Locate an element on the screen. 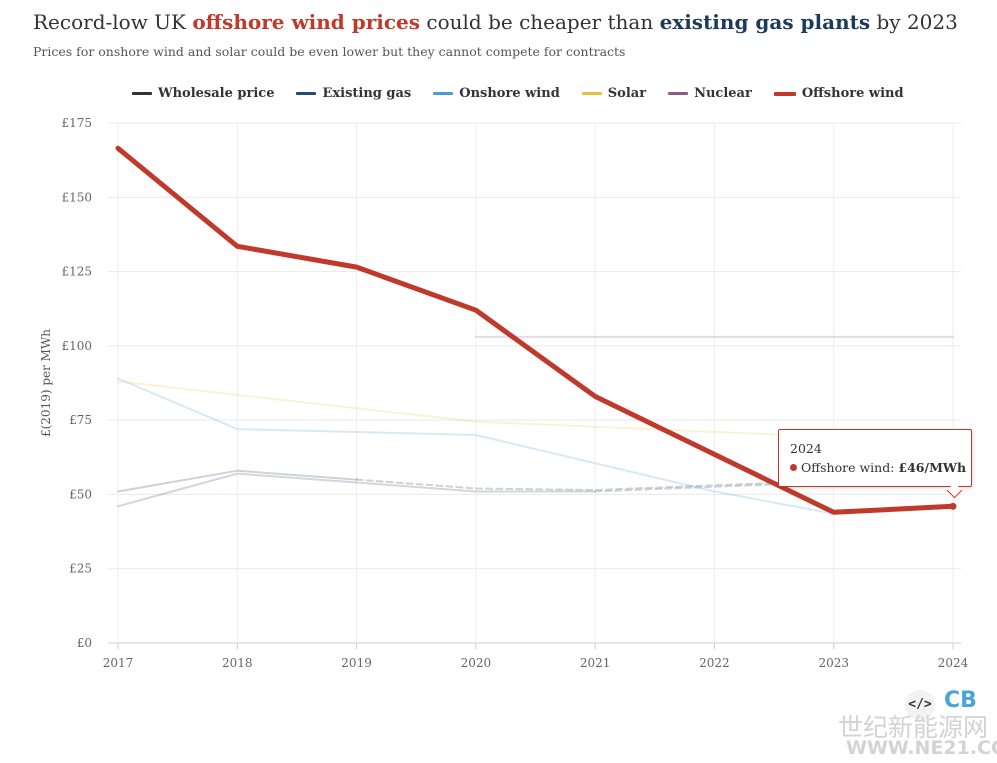 This screenshot has height=763, width=997. title-mid: could be cheaper than is located at coordinates (540, 22).